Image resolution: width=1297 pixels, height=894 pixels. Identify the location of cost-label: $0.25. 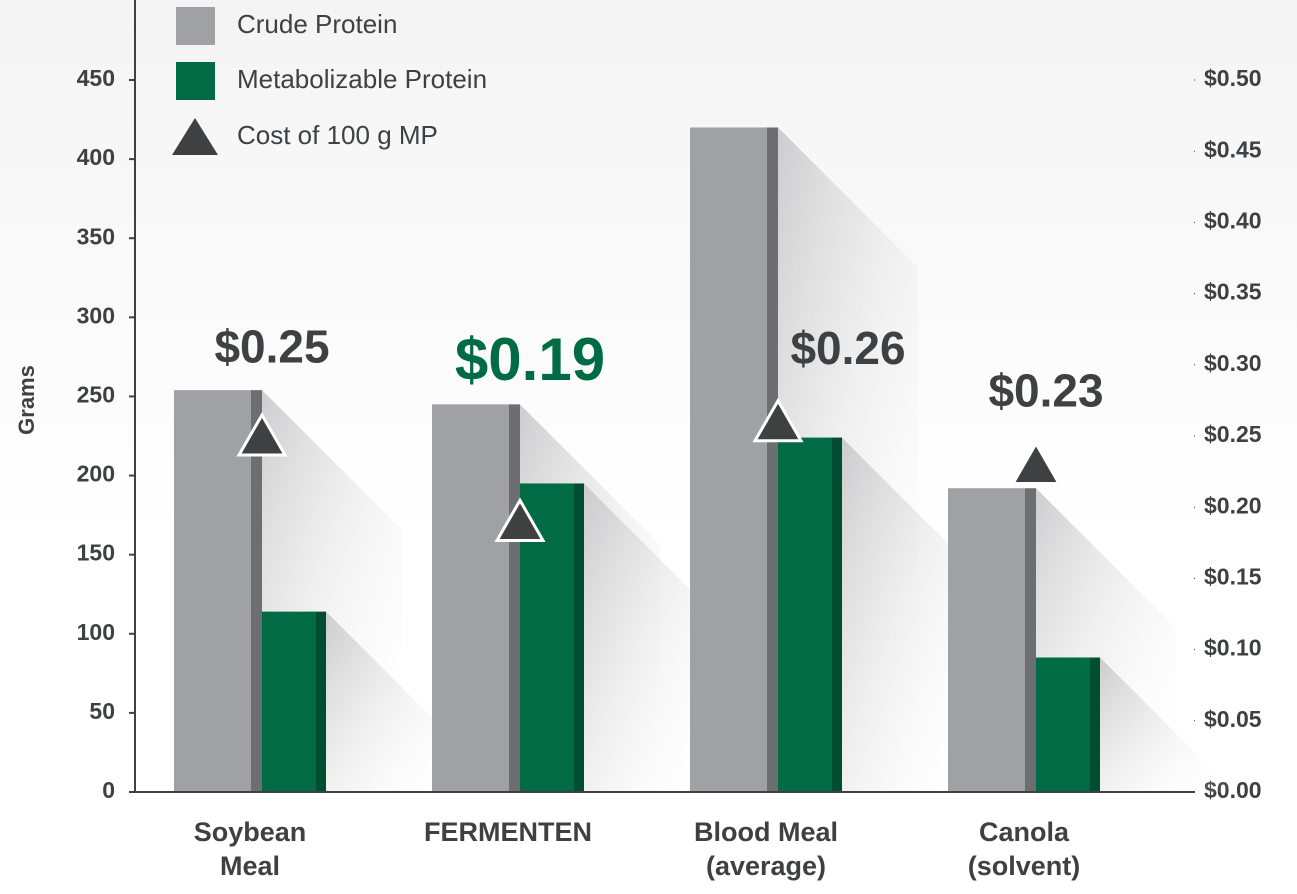
(271, 346).